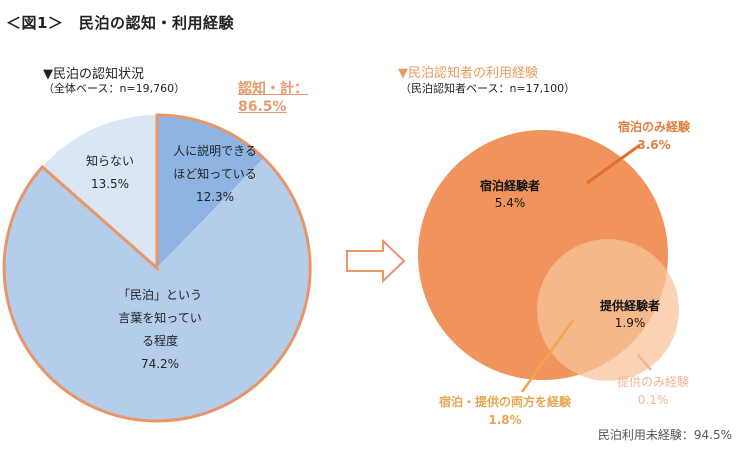  What do you see at coordinates (630, 315) in the screenshot?
I see `label-host-experience: 提供経験者 1.9%` at bounding box center [630, 315].